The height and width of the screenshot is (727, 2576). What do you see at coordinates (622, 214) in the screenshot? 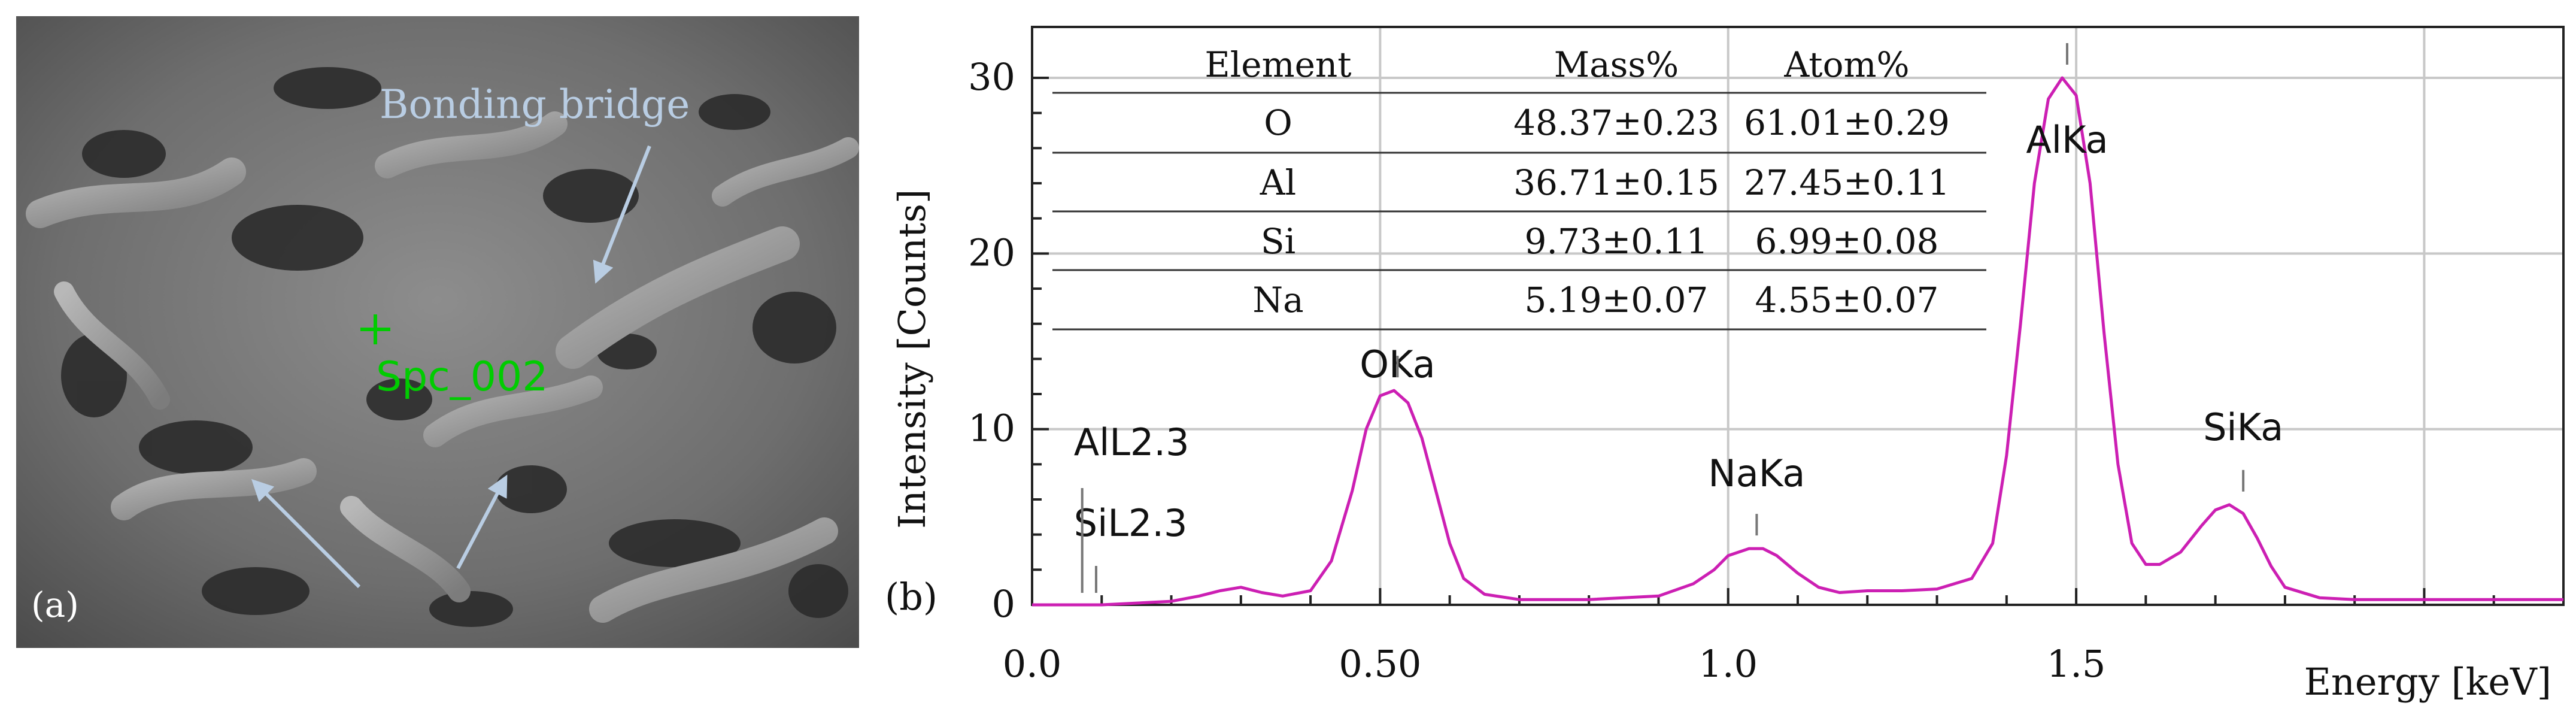
I see `bonding-bridge-arrow` at bounding box center [622, 214].